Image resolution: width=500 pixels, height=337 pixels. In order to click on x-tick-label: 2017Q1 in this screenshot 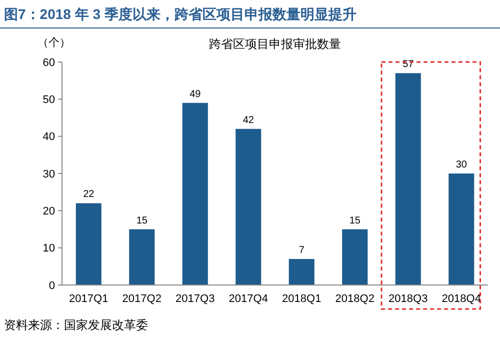, I will do `click(88, 299)`.